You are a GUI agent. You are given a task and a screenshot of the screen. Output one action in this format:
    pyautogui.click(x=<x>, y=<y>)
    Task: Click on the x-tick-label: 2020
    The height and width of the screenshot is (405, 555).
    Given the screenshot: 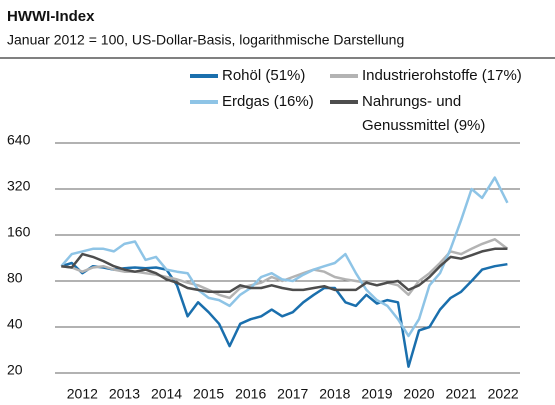 What is the action you would take?
    pyautogui.click(x=418, y=394)
    